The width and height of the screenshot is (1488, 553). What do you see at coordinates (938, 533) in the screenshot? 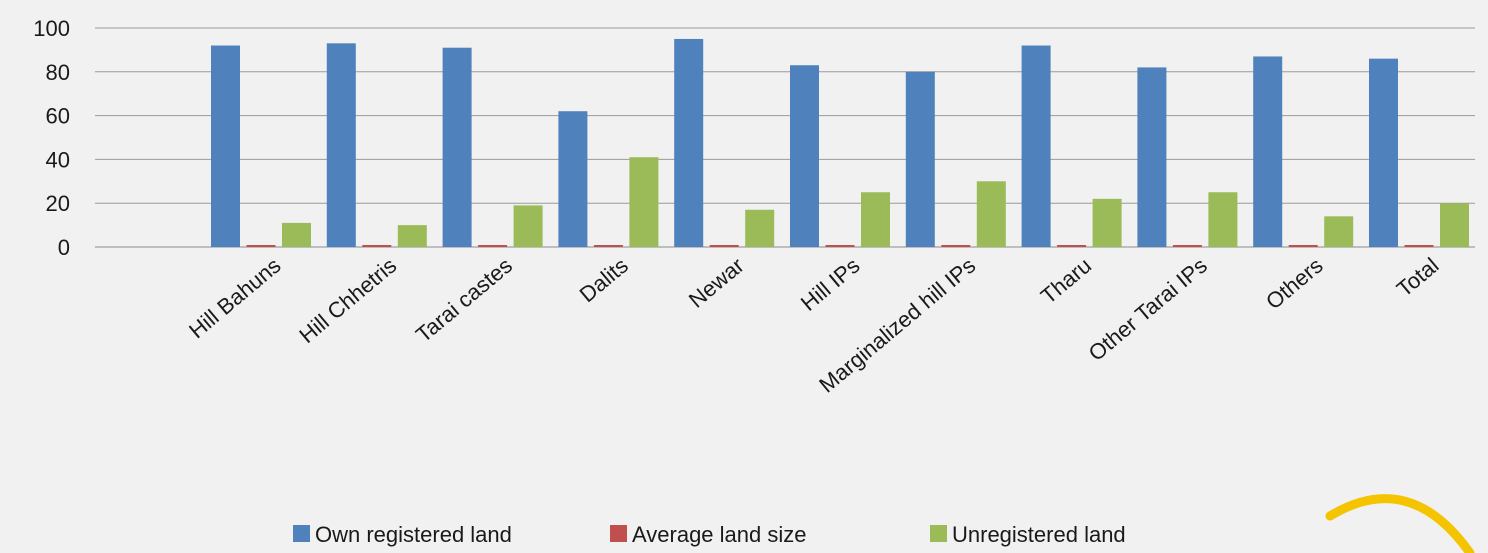
I see `legend-swatch-unregistered-land` at bounding box center [938, 533].